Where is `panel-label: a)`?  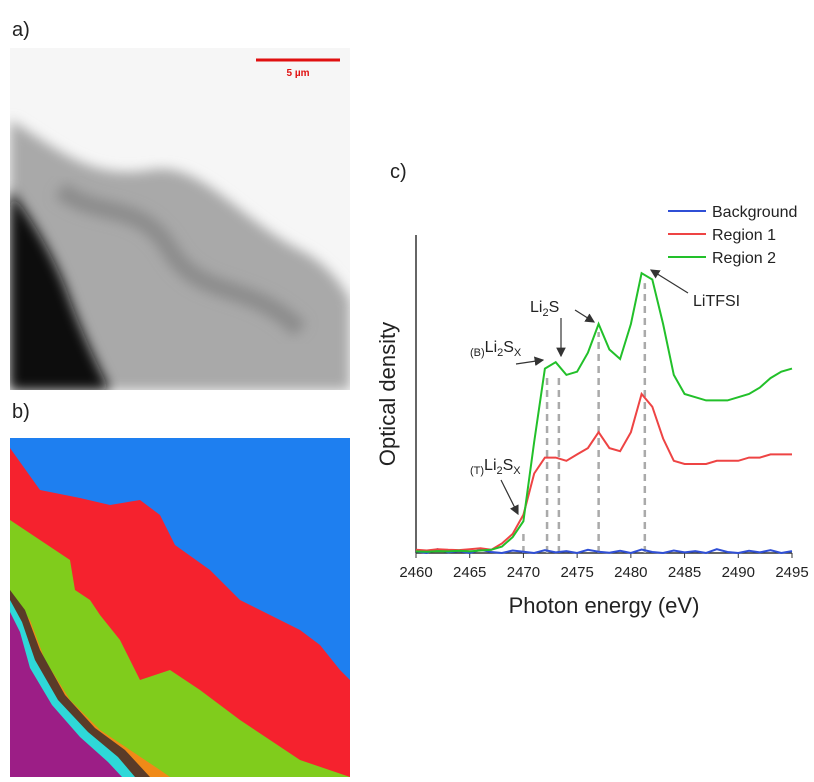 panel-label: a) is located at coordinates (21, 30).